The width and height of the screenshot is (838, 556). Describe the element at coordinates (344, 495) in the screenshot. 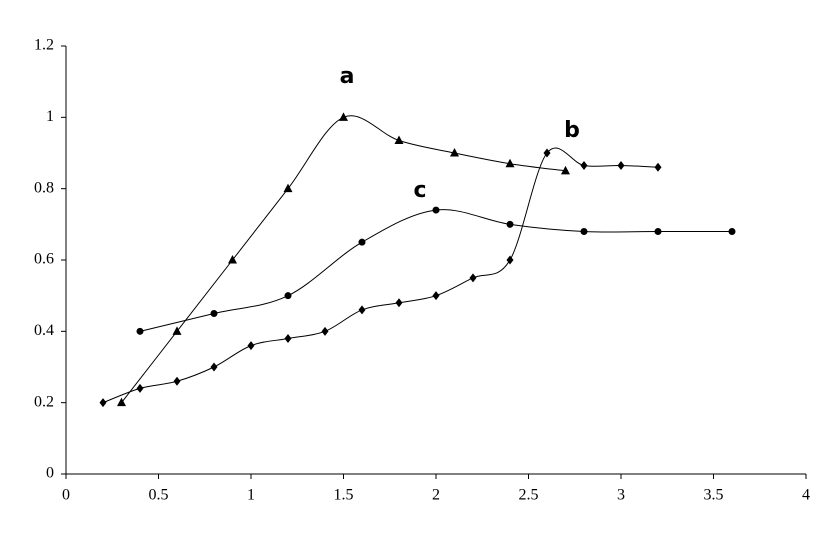

I see `x-tick-label: 1.5` at that location.